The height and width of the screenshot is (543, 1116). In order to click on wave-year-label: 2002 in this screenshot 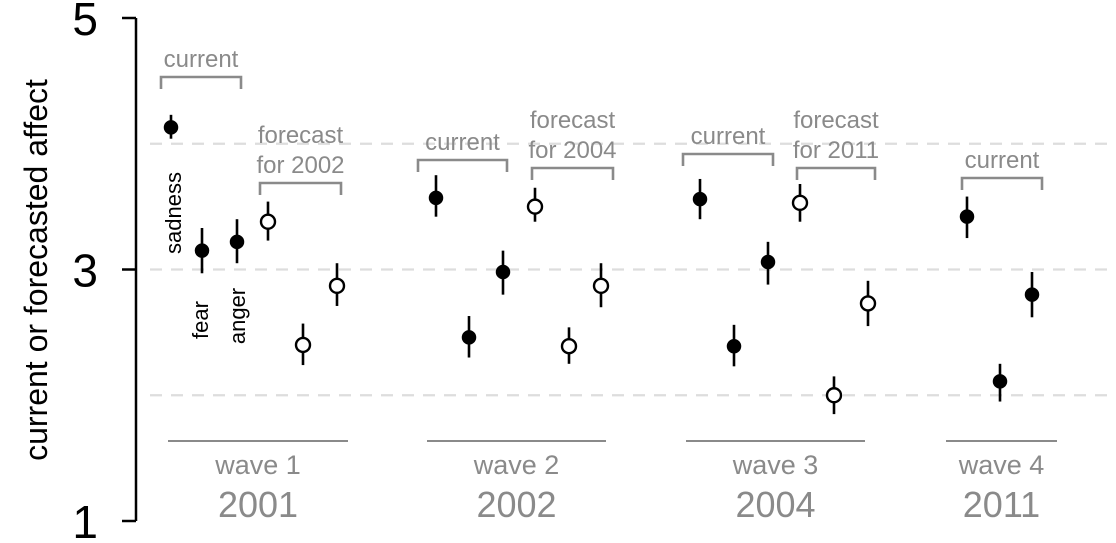, I will do `click(516, 504)`.